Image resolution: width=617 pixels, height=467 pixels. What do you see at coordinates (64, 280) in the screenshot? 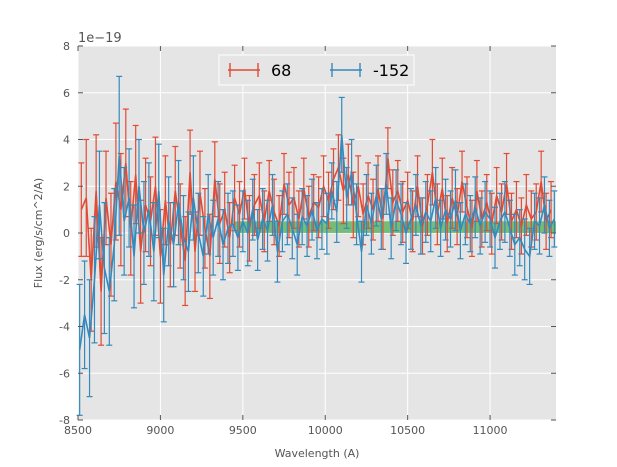
I see `y-tick-label: -2` at bounding box center [64, 280].